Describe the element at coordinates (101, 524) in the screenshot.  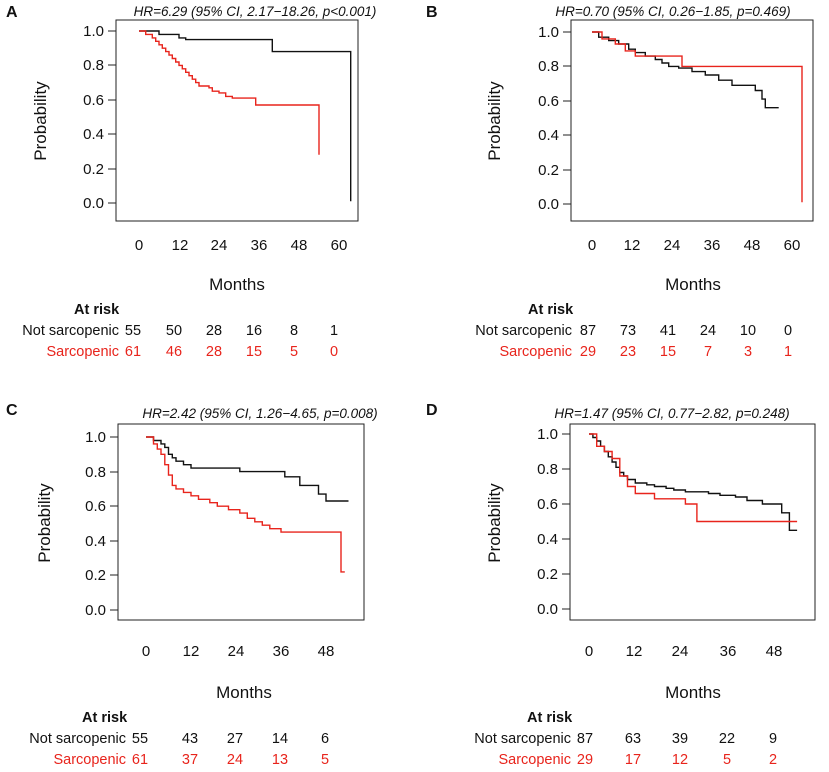
I see `panel-c-yticks: 0.0 0.2 0.4 0.6 0.8 1.0` at that location.